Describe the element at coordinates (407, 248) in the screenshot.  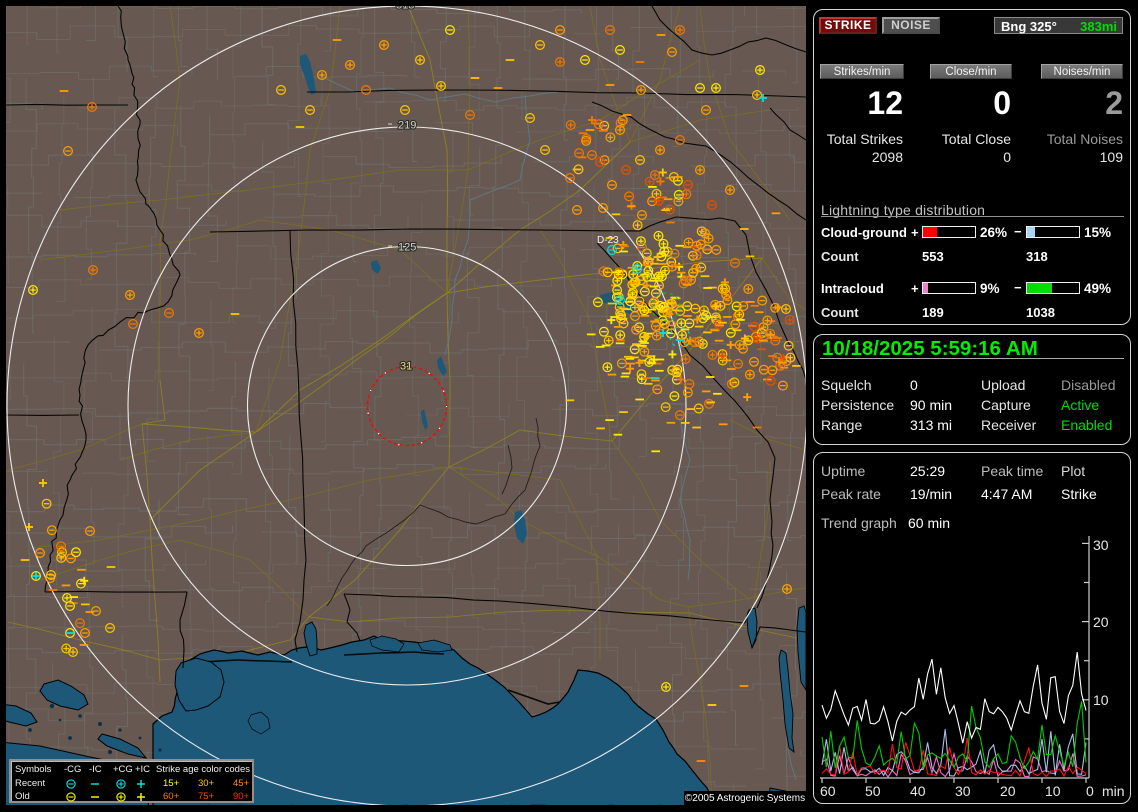
I see `svg-text: 125` at that location.